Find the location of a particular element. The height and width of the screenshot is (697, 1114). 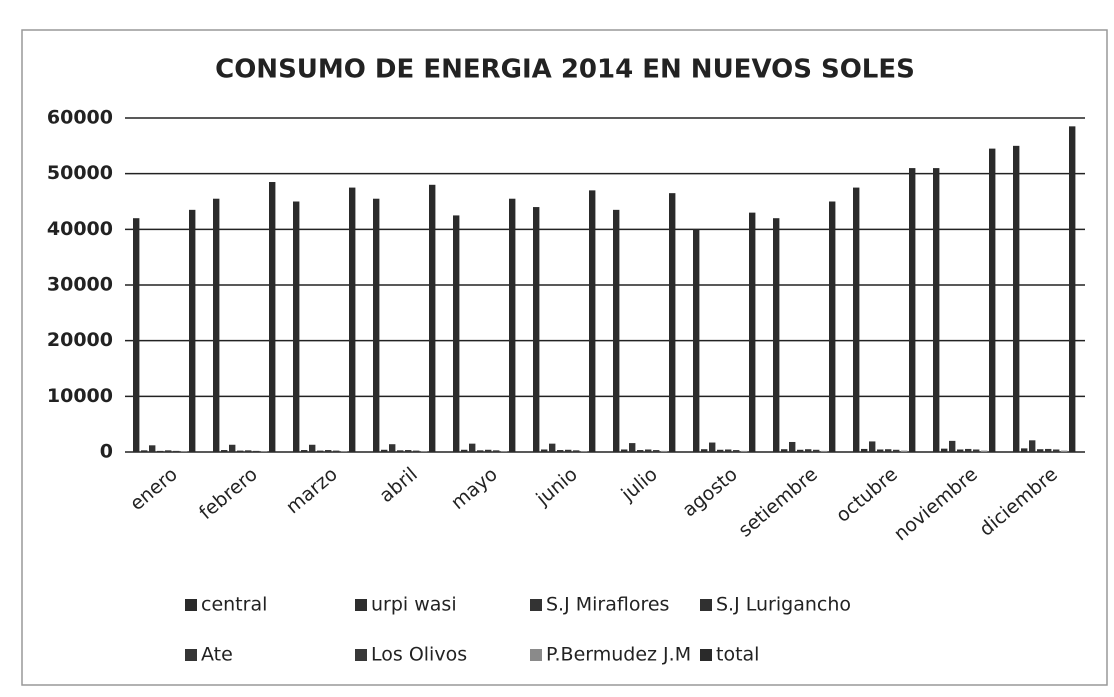

chart-title: CONSUMO DE ENERGIA 2014 EN NUEVOS SOLES is located at coordinates (565, 70).